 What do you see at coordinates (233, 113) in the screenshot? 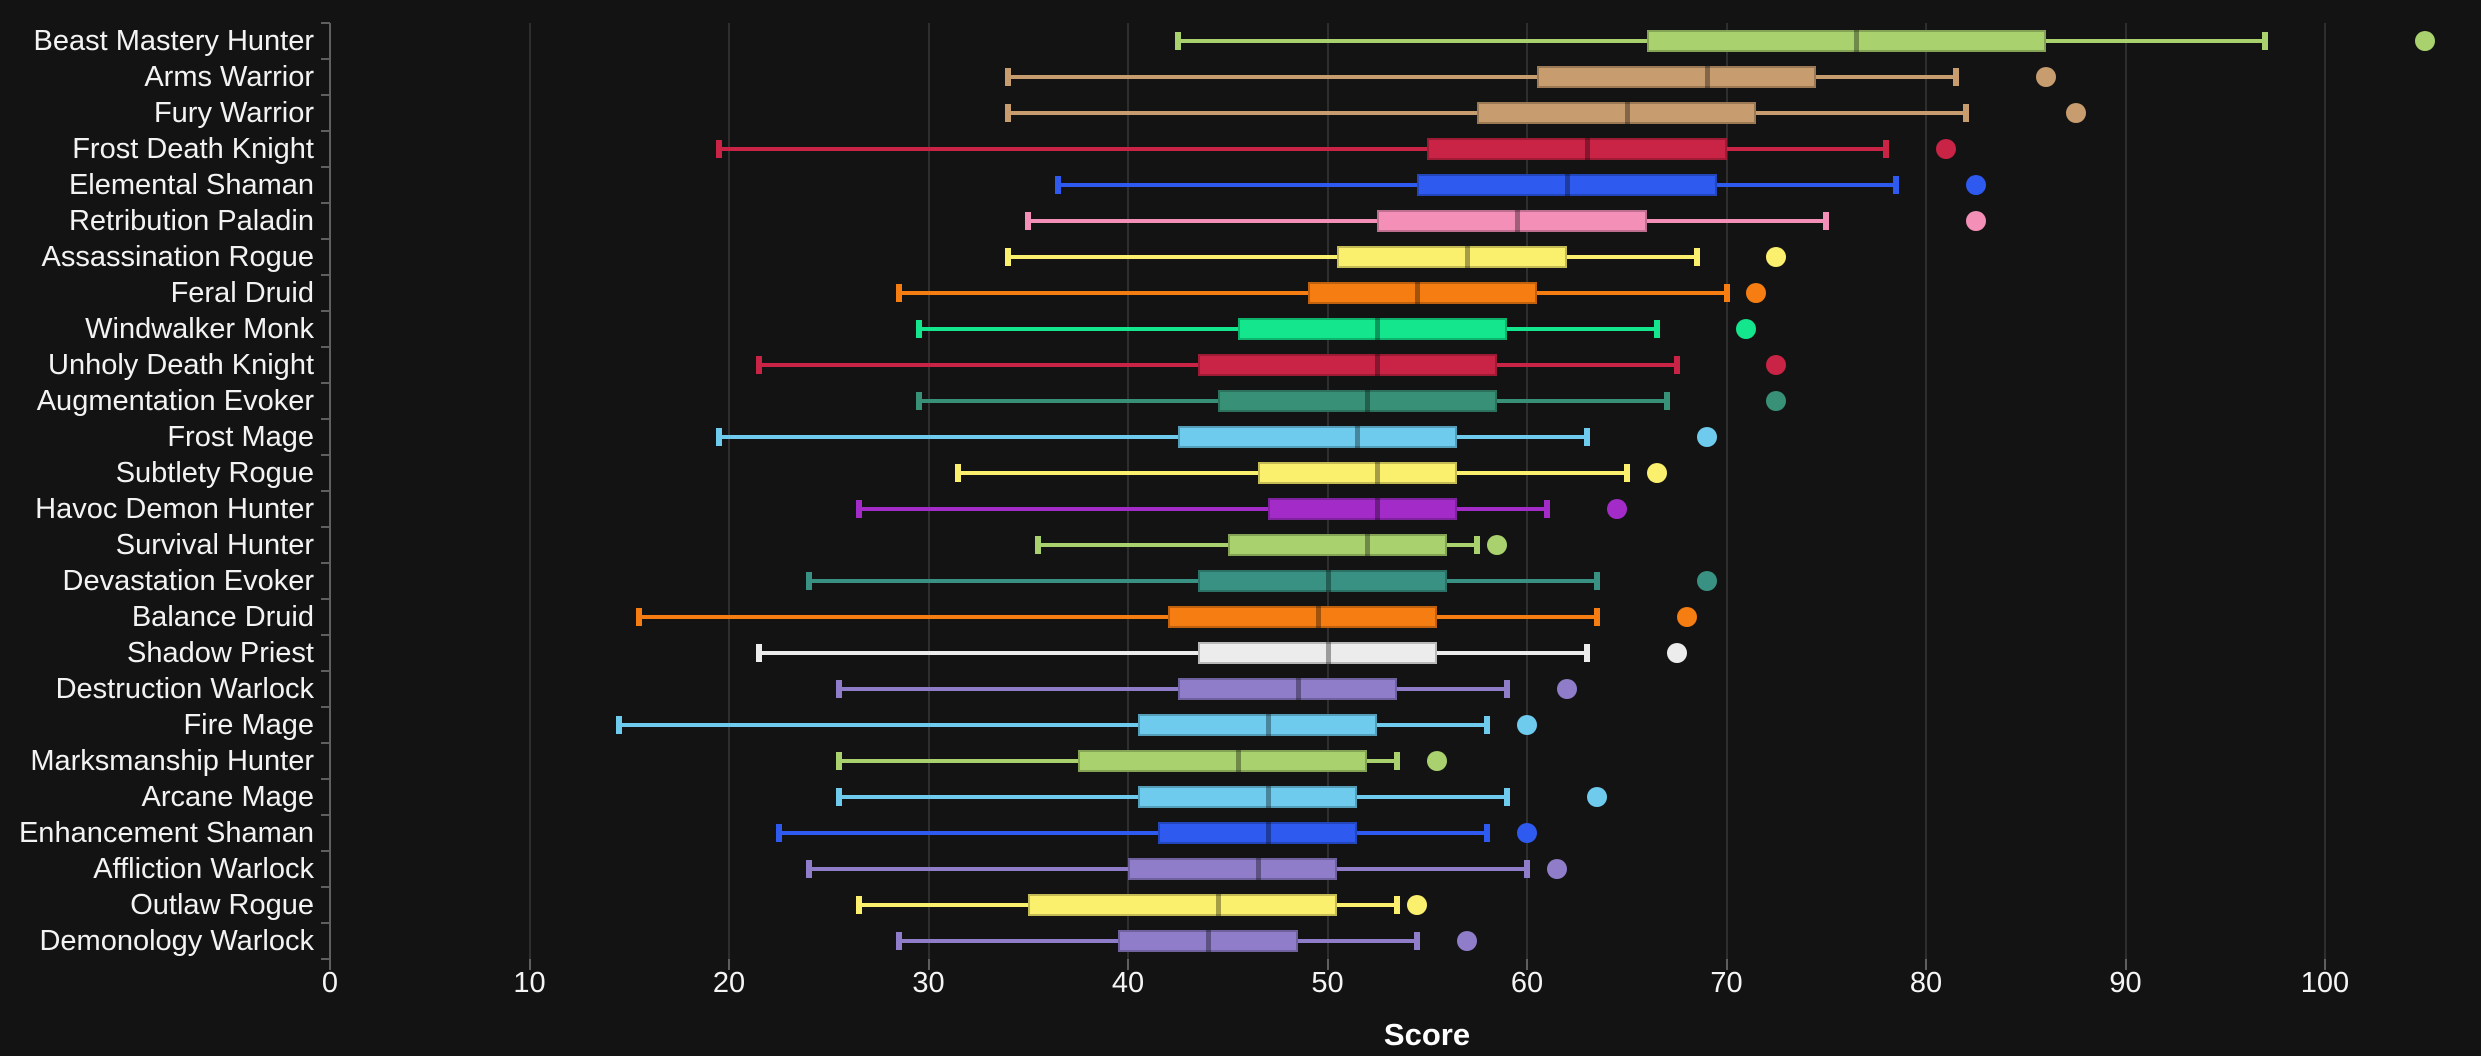
I see `row-label: Fury Warrior` at bounding box center [233, 113].